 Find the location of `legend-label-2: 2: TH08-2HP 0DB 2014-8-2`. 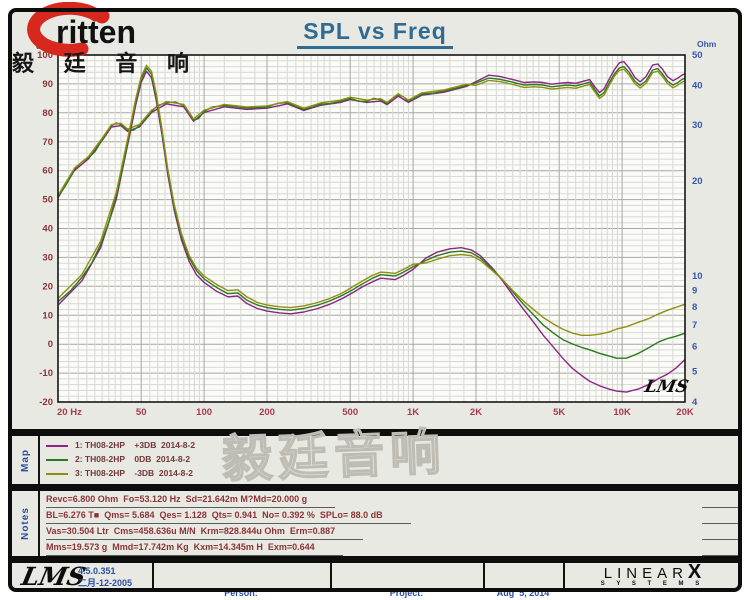

legend-label-2: 2: TH08-2HP 0DB 2014-8-2 is located at coordinates (133, 459).